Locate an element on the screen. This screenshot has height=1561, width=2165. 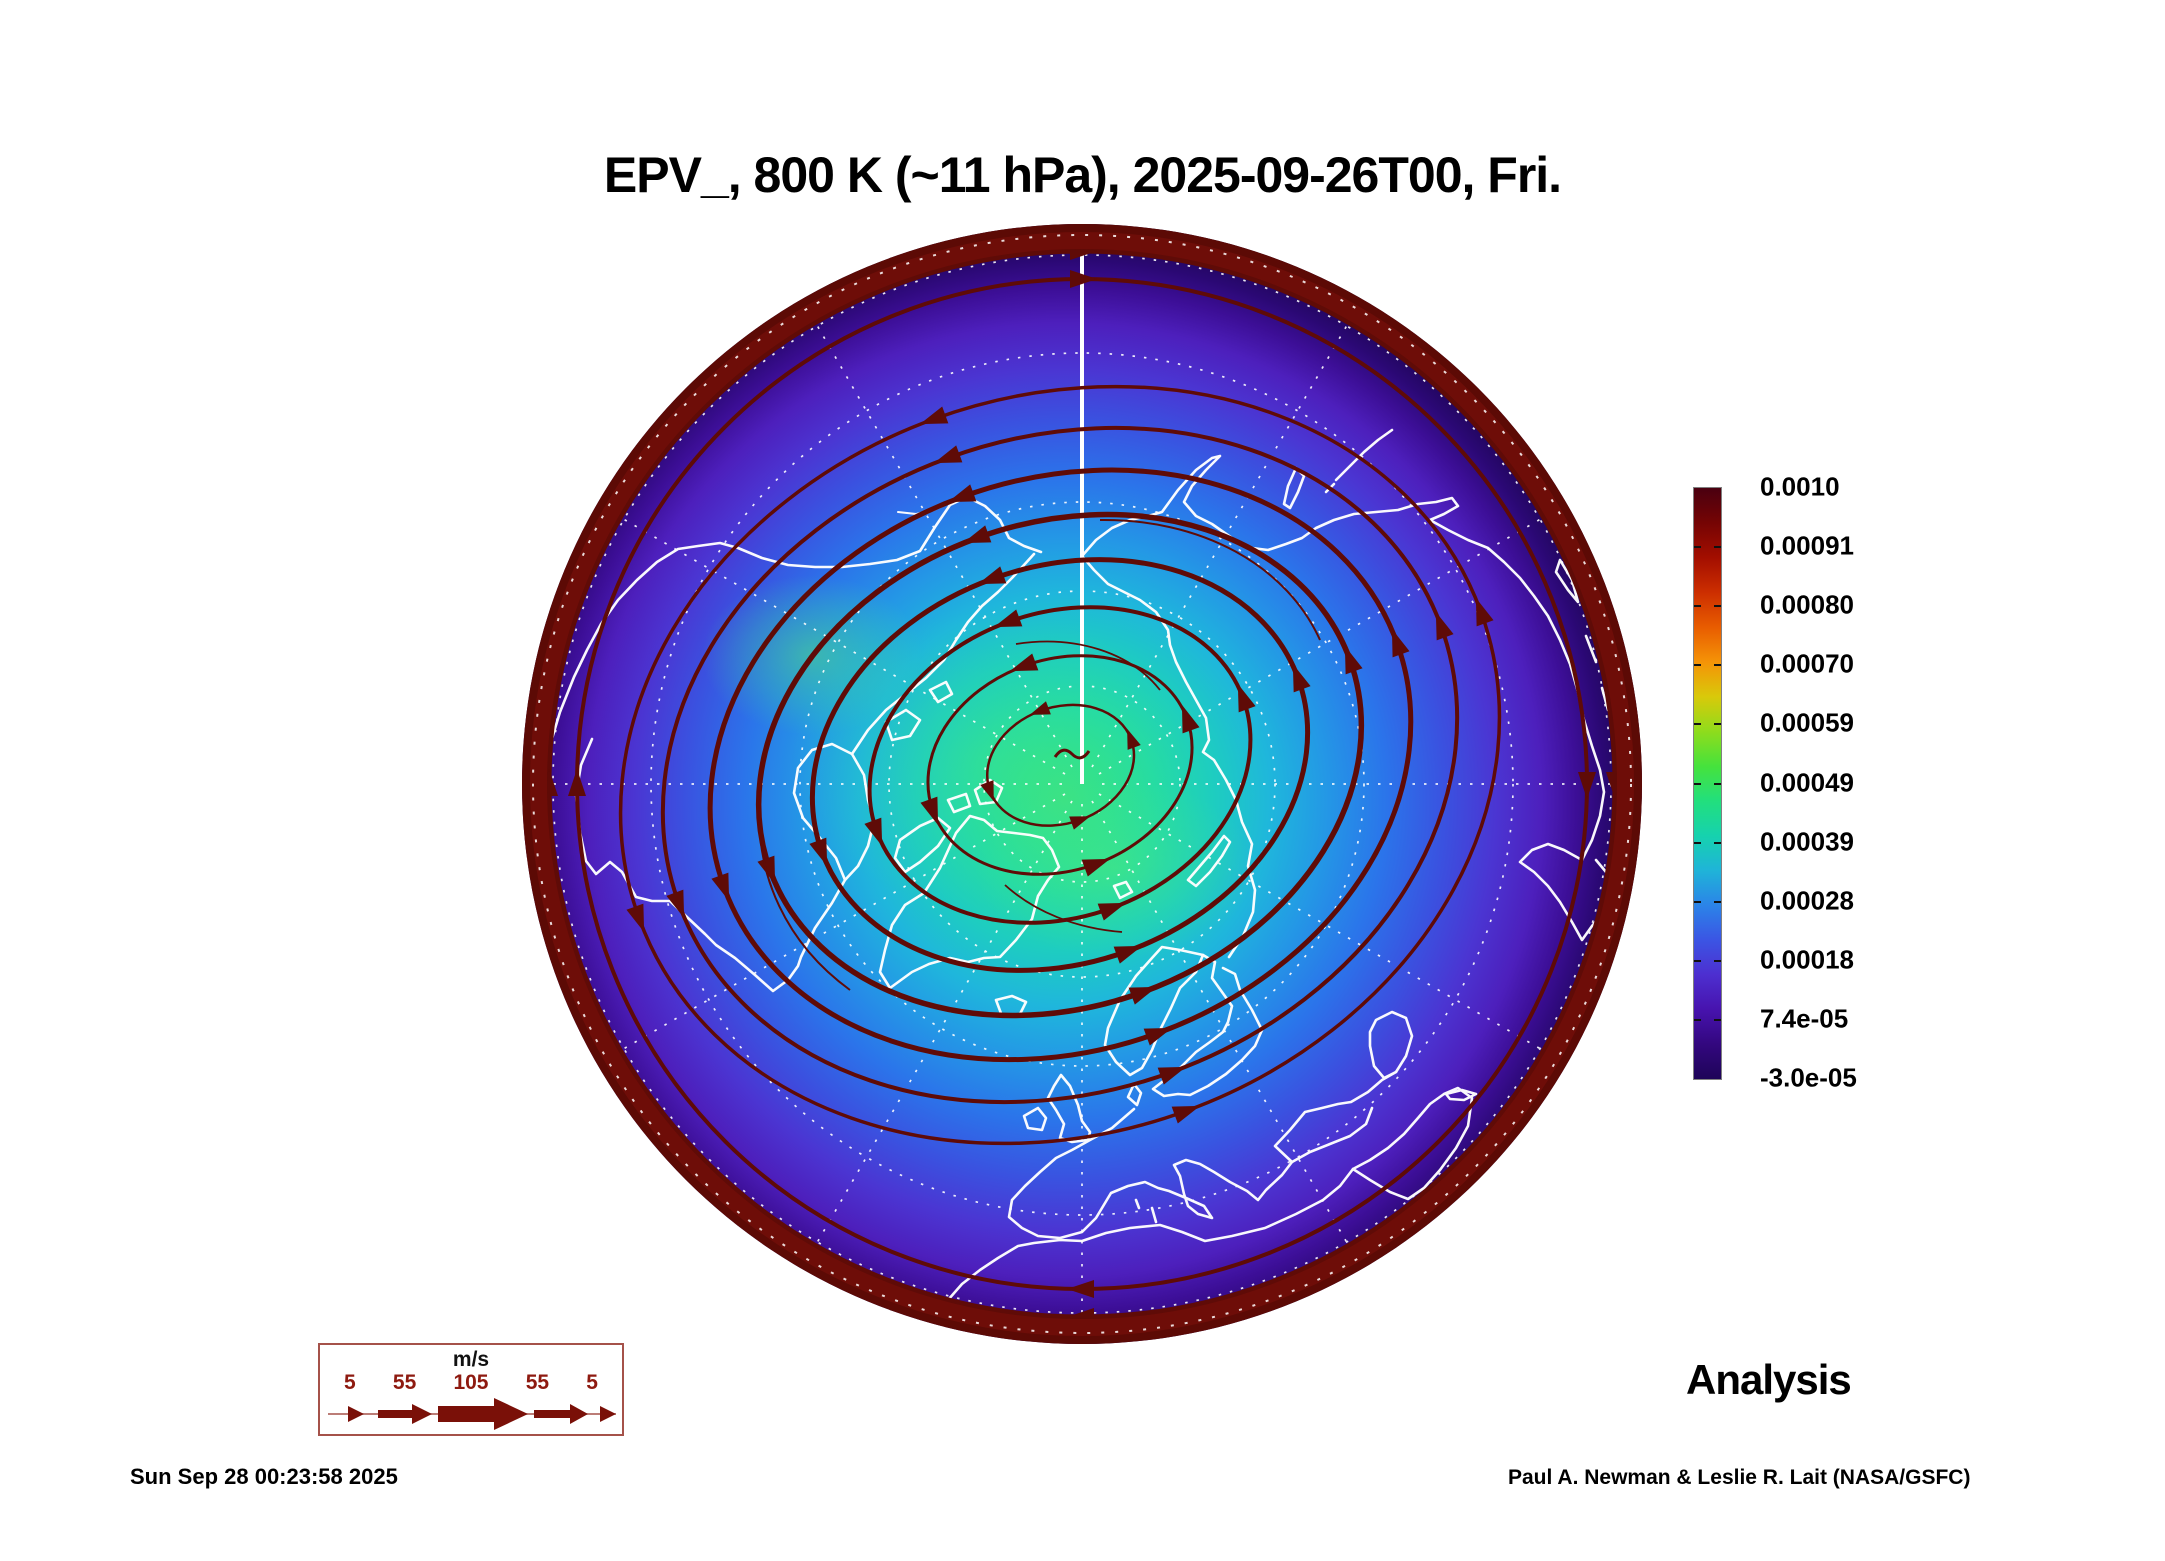
wind-arrow-glyph is located at coordinates (472, 1414).